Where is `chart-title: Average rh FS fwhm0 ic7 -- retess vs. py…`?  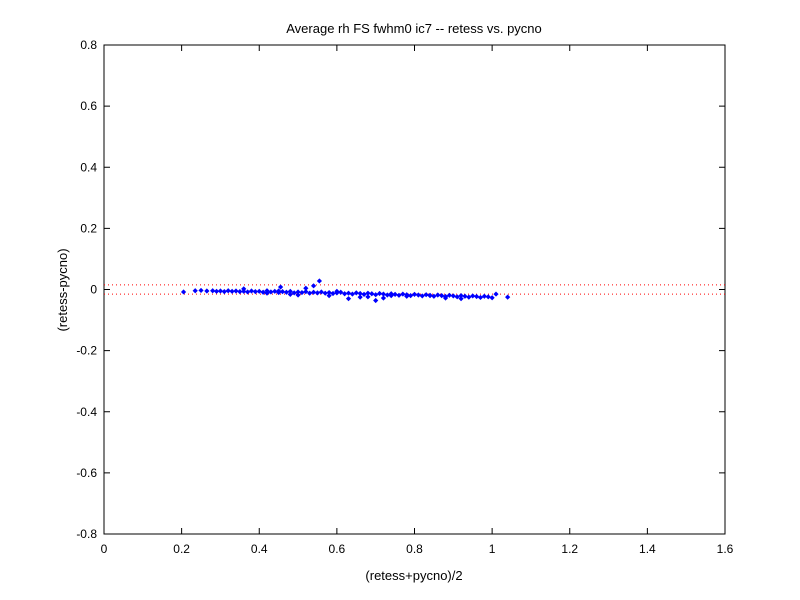 chart-title: Average rh FS fwhm0 ic7 -- retess vs. py… is located at coordinates (414, 28).